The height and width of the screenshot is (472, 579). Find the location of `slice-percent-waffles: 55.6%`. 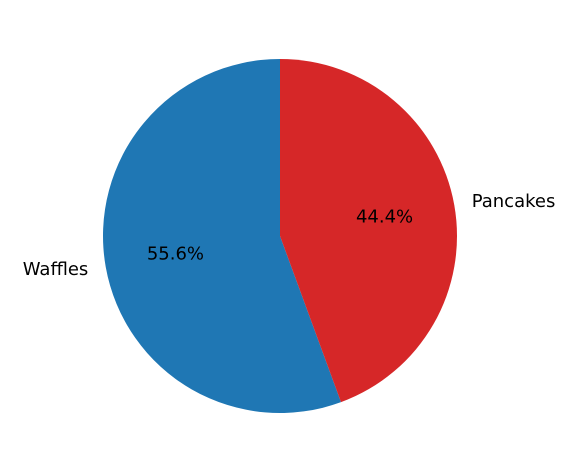

slice-percent-waffles: 55.6% is located at coordinates (175, 254).